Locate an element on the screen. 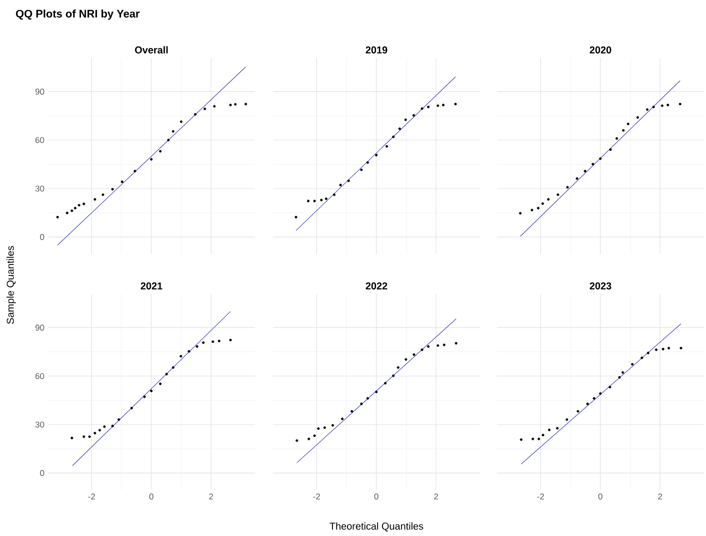 The width and height of the screenshot is (706, 536). chart-title: 2019 is located at coordinates (377, 50).